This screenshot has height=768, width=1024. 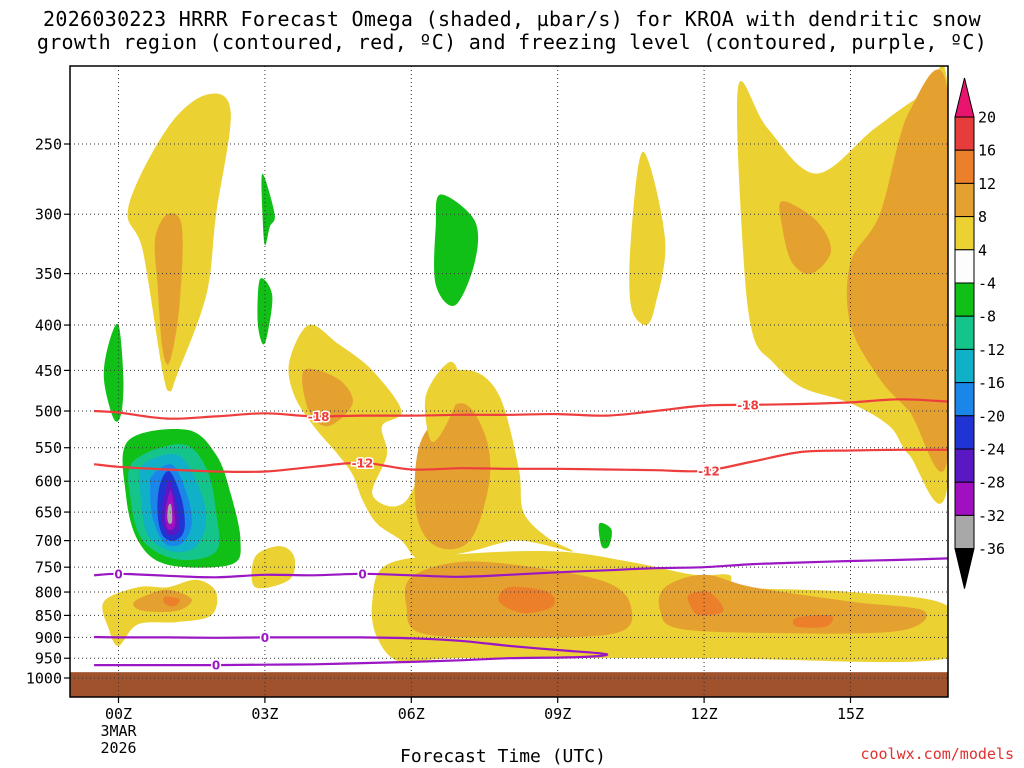 I want to click on dendritic-label-0: -18, so click(x=319, y=417).